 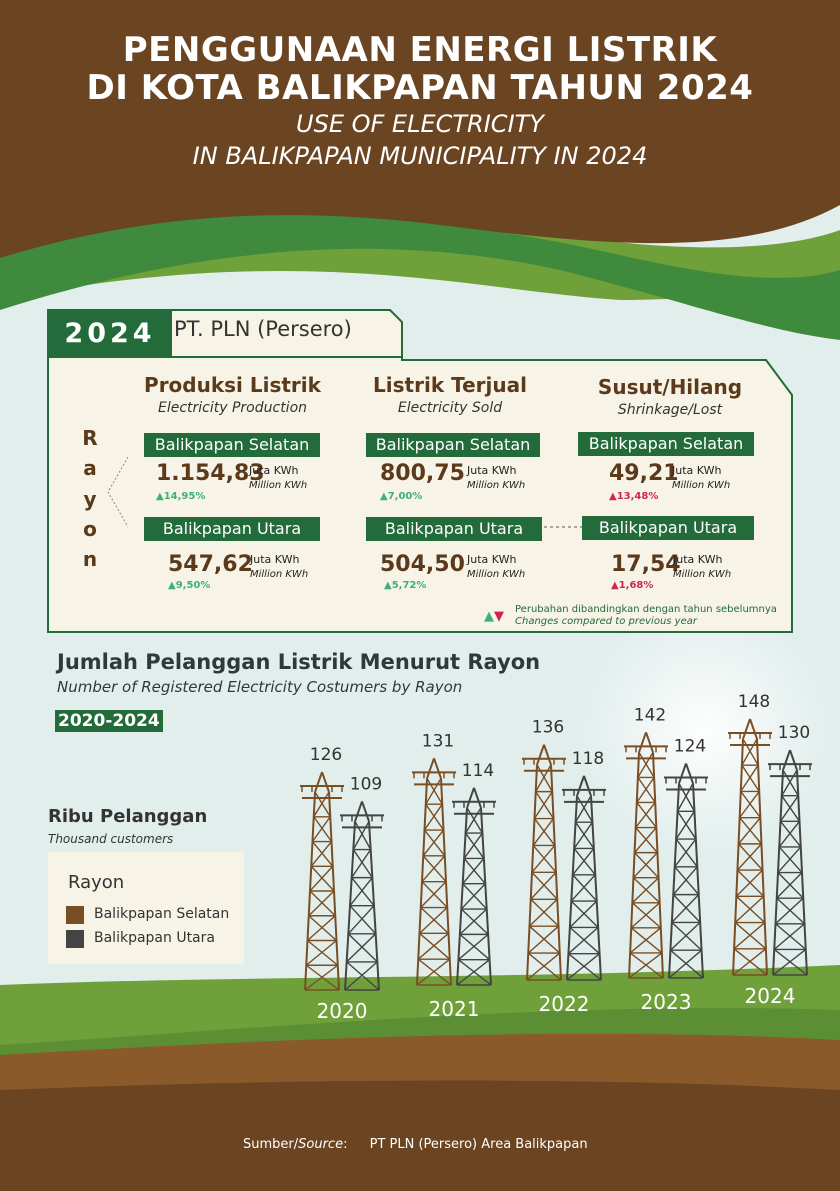 I want to click on production-utara-value: 547,62, so click(x=210, y=564).